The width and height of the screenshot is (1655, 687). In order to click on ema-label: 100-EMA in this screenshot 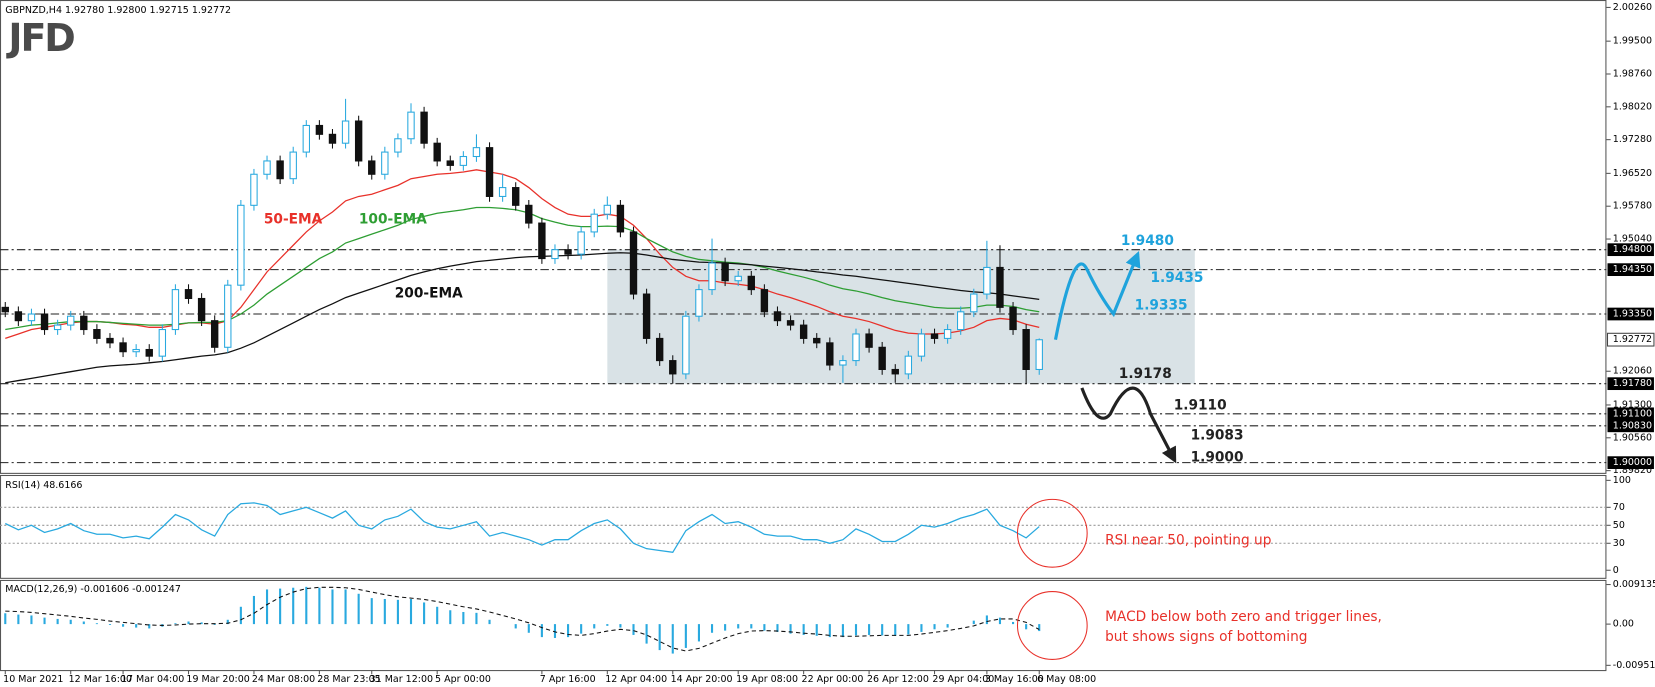, I will do `click(393, 219)`.